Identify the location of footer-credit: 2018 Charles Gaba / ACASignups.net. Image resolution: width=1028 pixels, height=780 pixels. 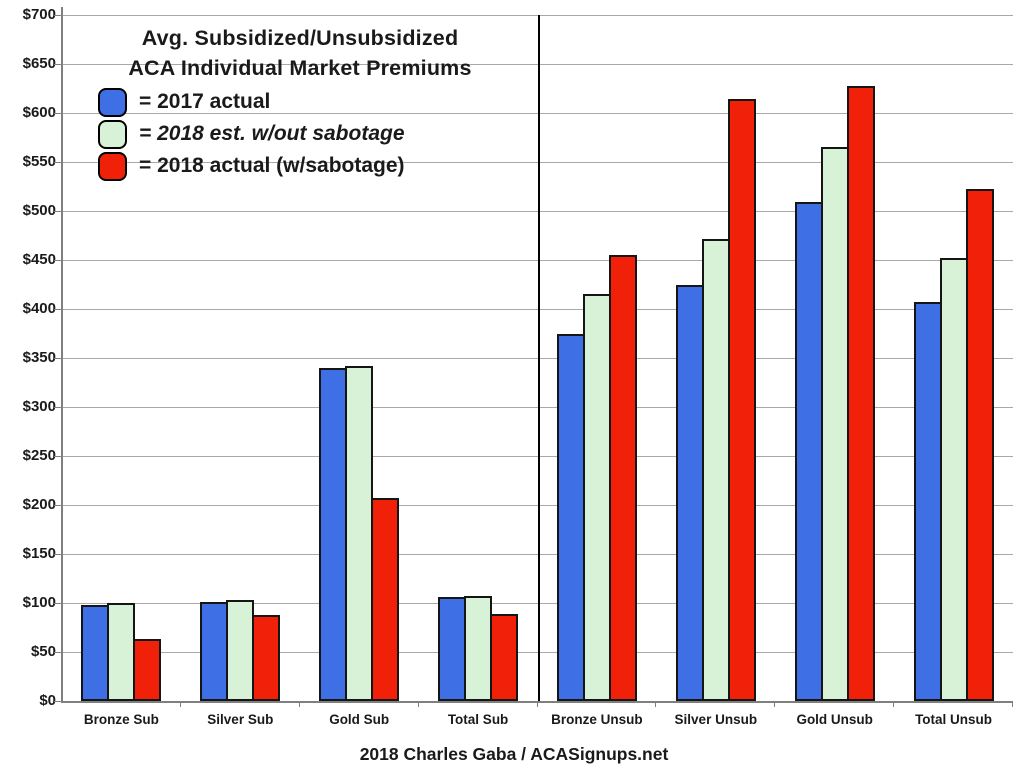
(514, 754).